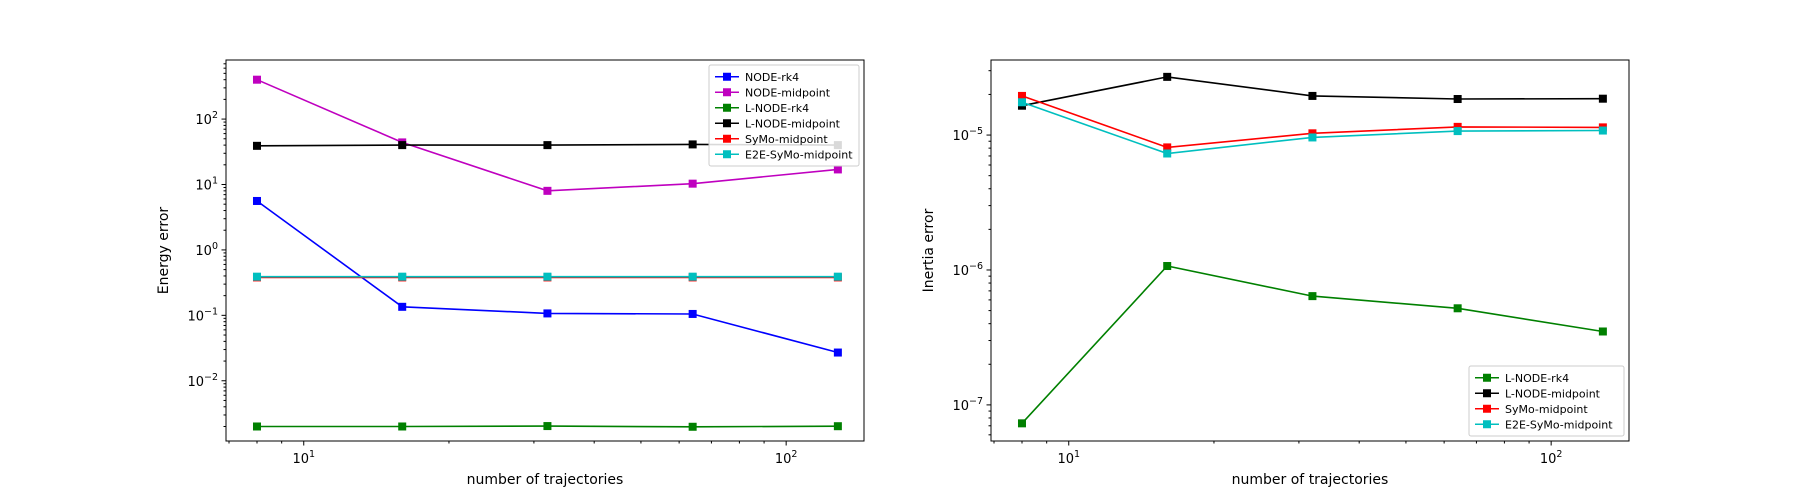 The height and width of the screenshot is (500, 1800). What do you see at coordinates (967, 270) in the screenshot?
I see `y-tick-label: 10⁻⁶` at bounding box center [967, 270].